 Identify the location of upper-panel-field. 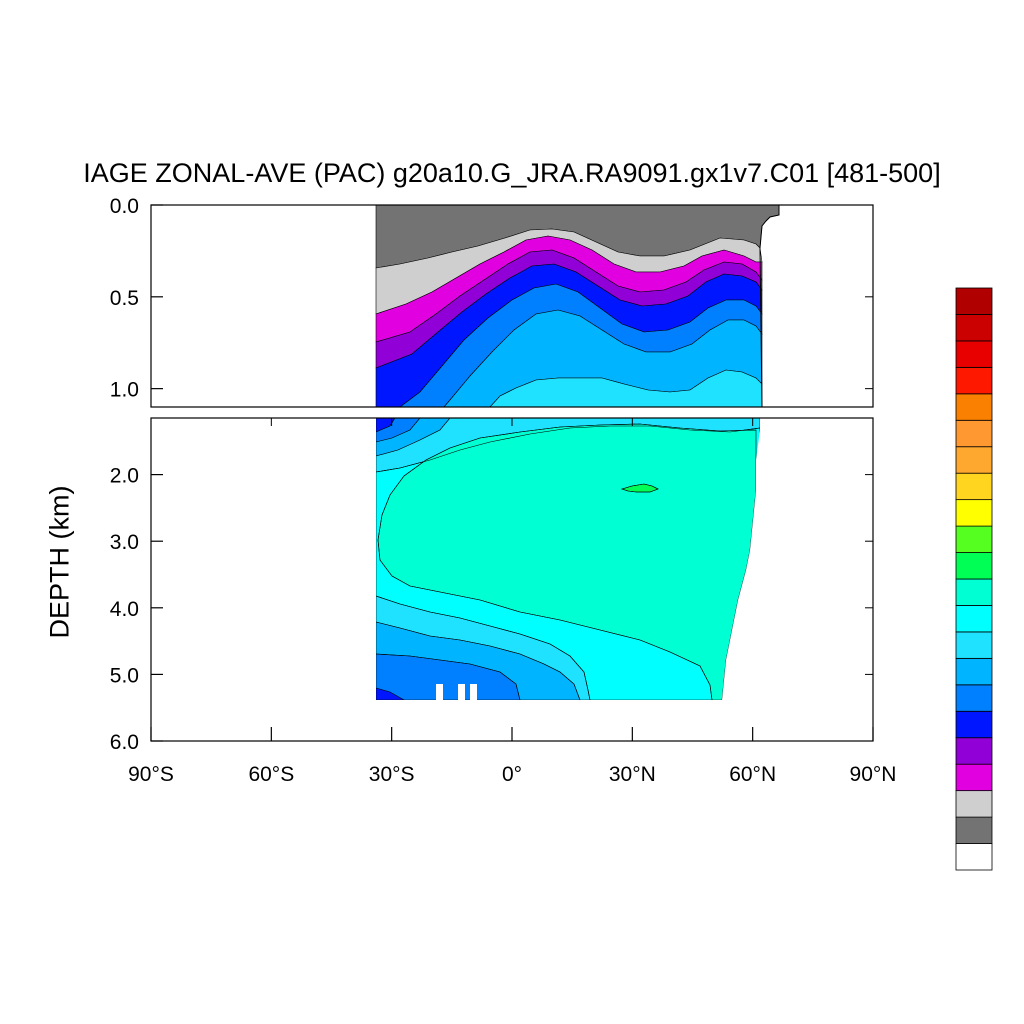
(577, 306).